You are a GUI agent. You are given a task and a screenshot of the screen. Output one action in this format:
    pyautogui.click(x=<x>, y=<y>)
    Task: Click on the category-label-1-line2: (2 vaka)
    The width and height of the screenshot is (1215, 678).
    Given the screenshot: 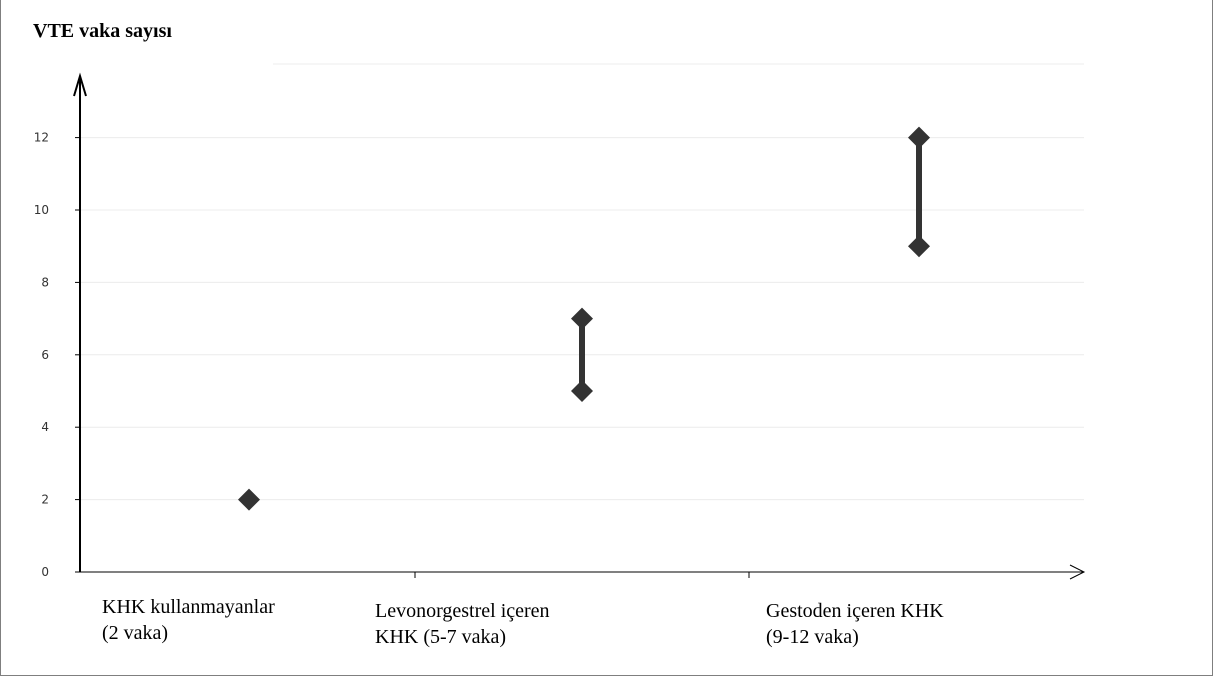 What is the action you would take?
    pyautogui.click(x=135, y=633)
    